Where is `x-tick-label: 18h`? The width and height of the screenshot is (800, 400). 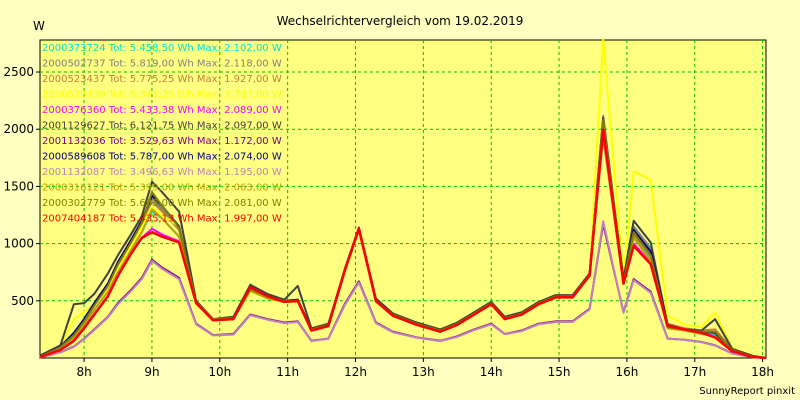
x-tick-label: 18h is located at coordinates (762, 372).